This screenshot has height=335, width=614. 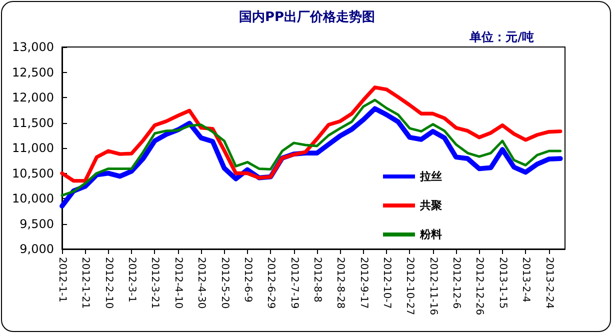 What do you see at coordinates (201, 283) in the screenshot?
I see `x-tick-label: 2012-4-30` at bounding box center [201, 283].